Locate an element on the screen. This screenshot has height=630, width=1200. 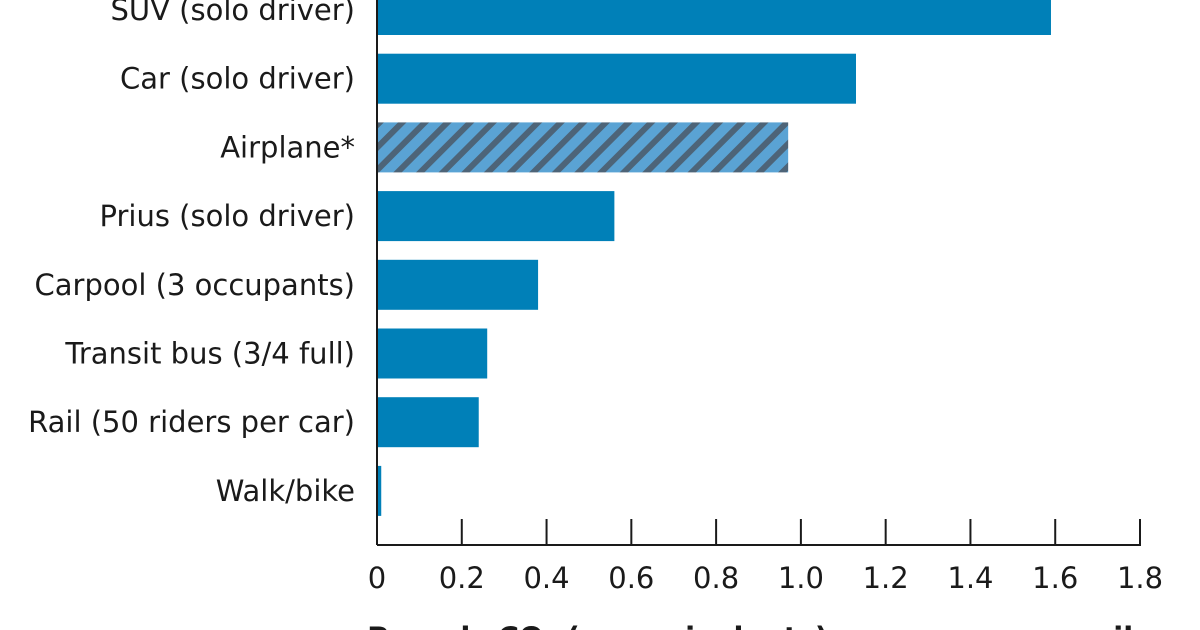
x-tick-label: 0.8 is located at coordinates (716, 578).